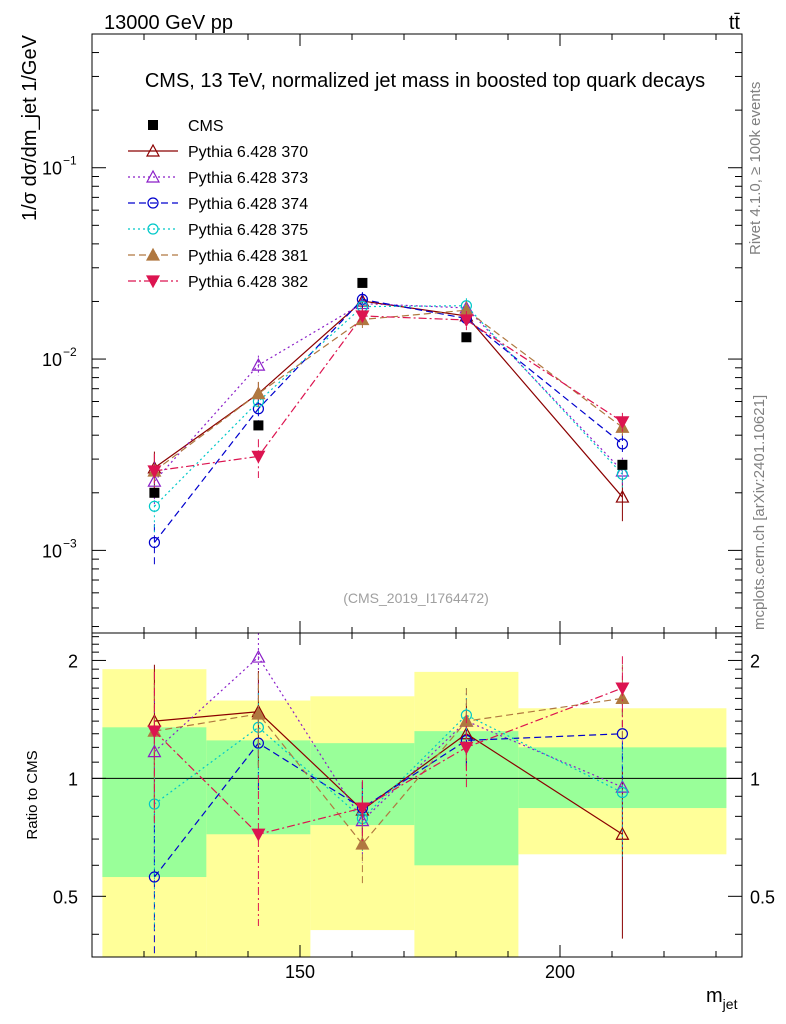 This screenshot has width=786, height=1024. I want to click on header-right: tt̄, so click(735, 23).